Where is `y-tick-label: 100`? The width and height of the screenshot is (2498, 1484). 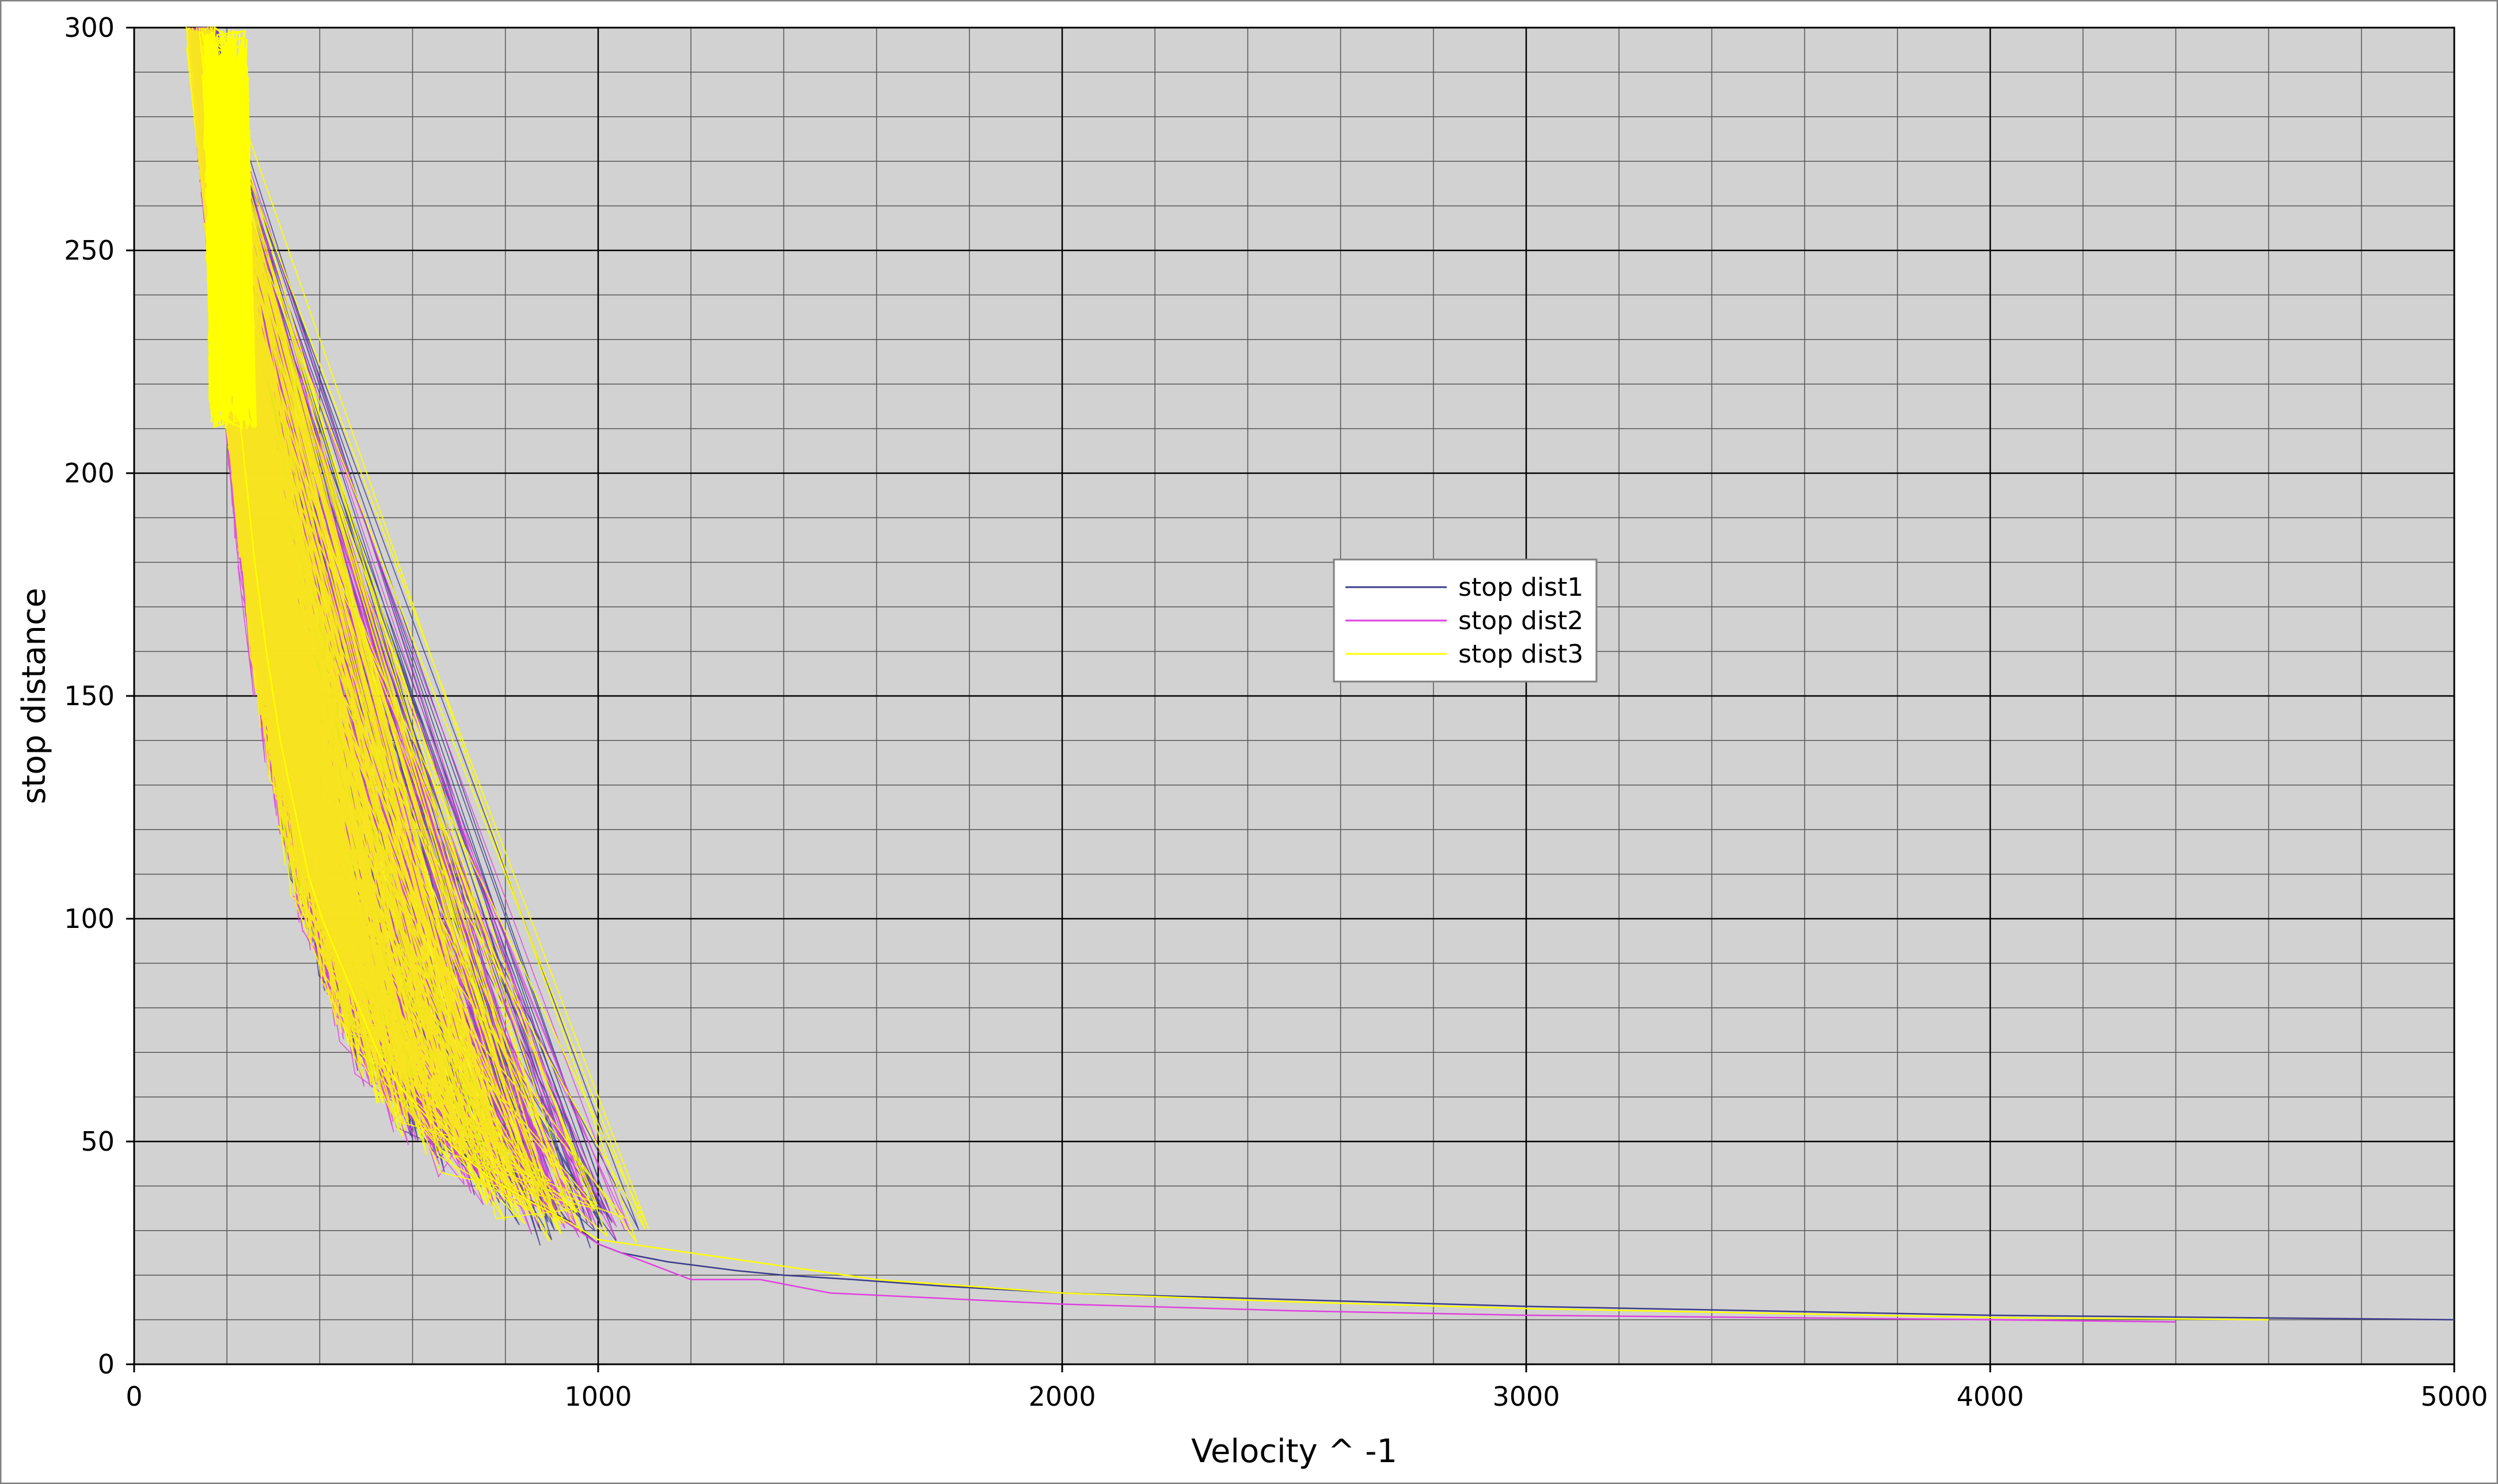
y-tick-label: 100 is located at coordinates (89, 918).